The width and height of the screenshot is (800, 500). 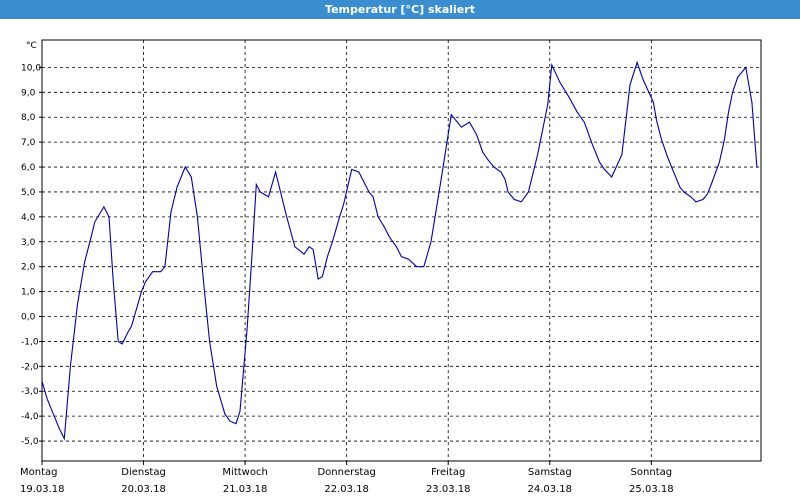 What do you see at coordinates (448, 472) in the screenshot?
I see `x-day-label: Freitag` at bounding box center [448, 472].